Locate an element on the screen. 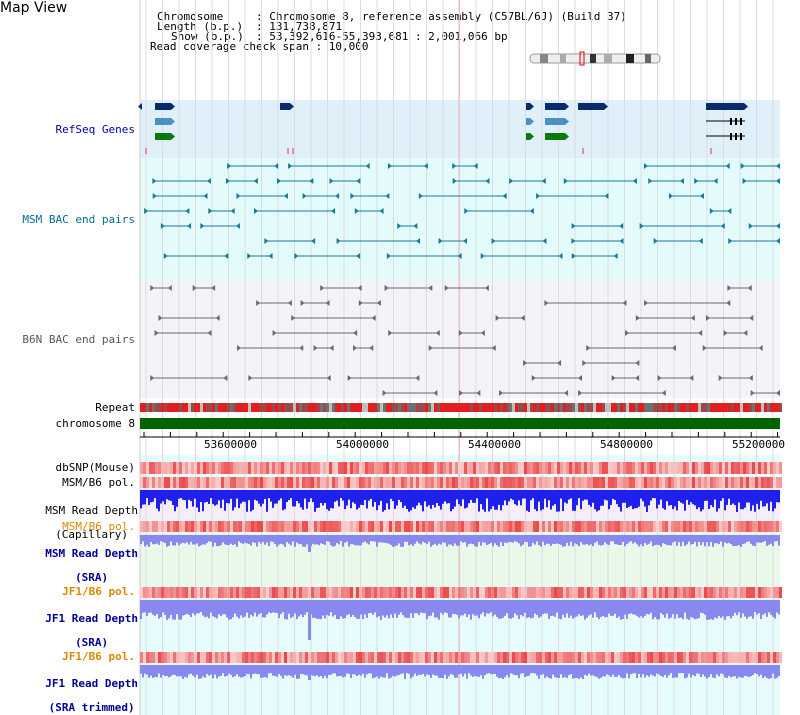 The width and height of the screenshot is (800, 715). track-label-jf1-b6-pol-1: JF1/B6 pol. is located at coordinates (98, 591).